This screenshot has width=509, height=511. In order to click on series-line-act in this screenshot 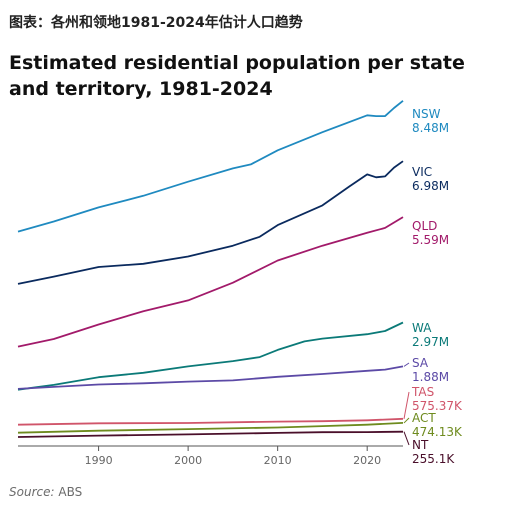, I will do `click(210, 428)`.